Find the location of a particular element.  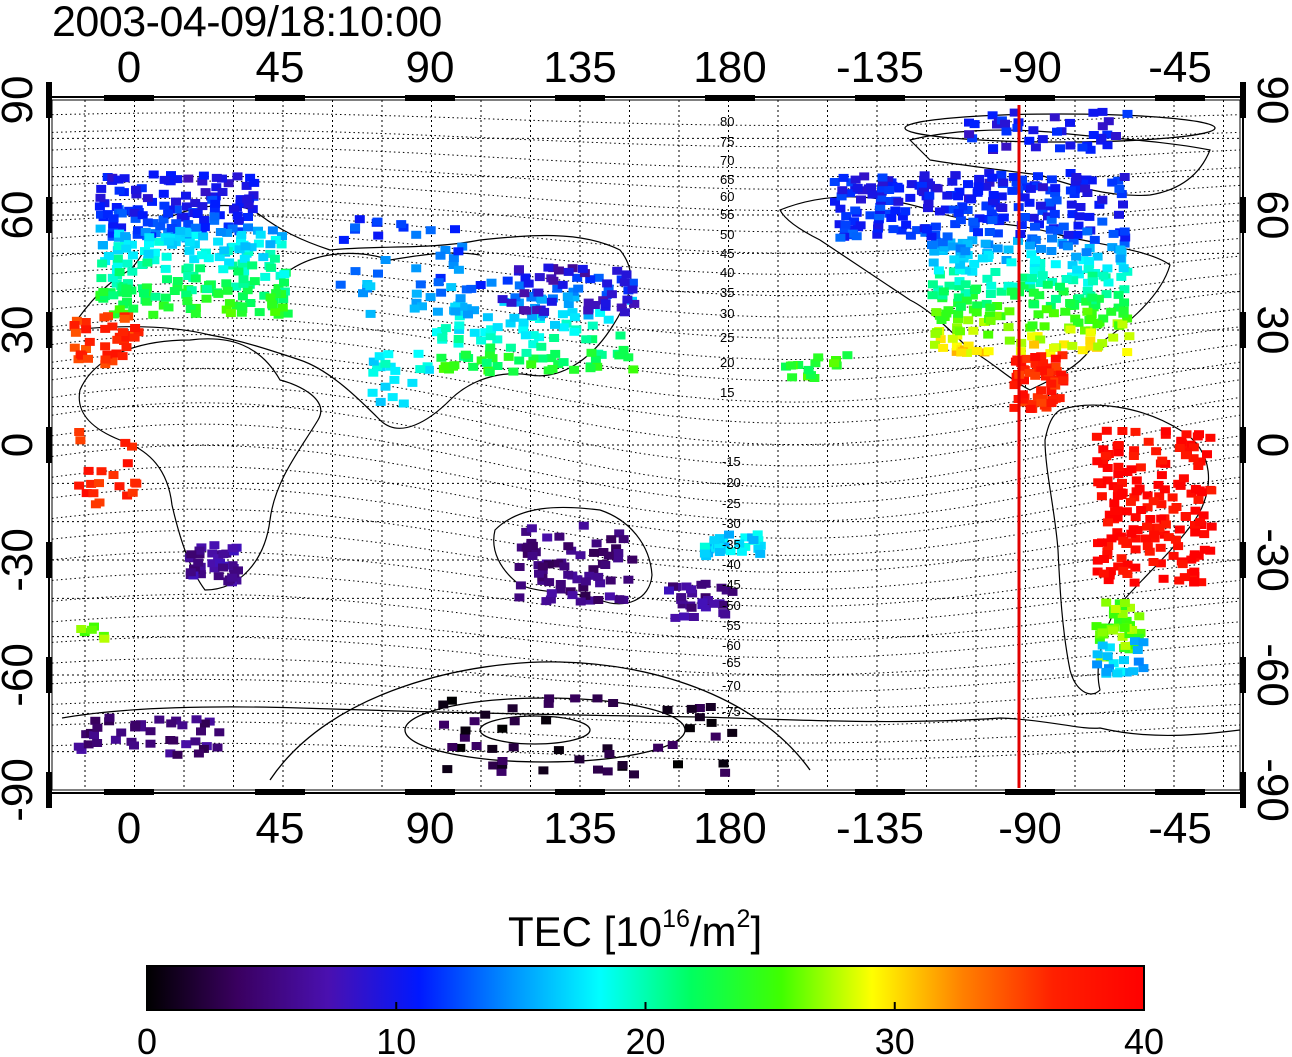

colorbar-title-exp1: 16 is located at coordinates (676, 919).